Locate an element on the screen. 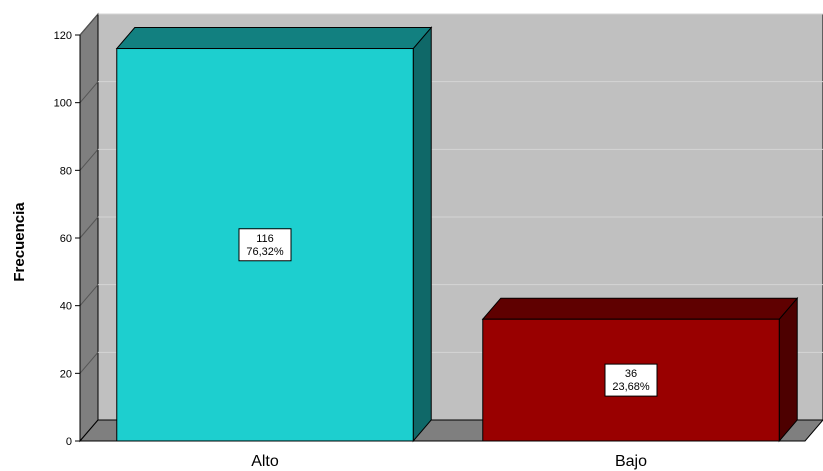  x-tick-label: Bajo is located at coordinates (631, 461).